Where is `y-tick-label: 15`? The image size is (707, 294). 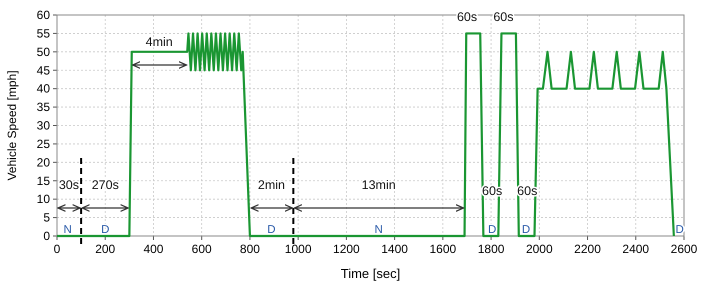
y-tick-label: 15 is located at coordinates (43, 181).